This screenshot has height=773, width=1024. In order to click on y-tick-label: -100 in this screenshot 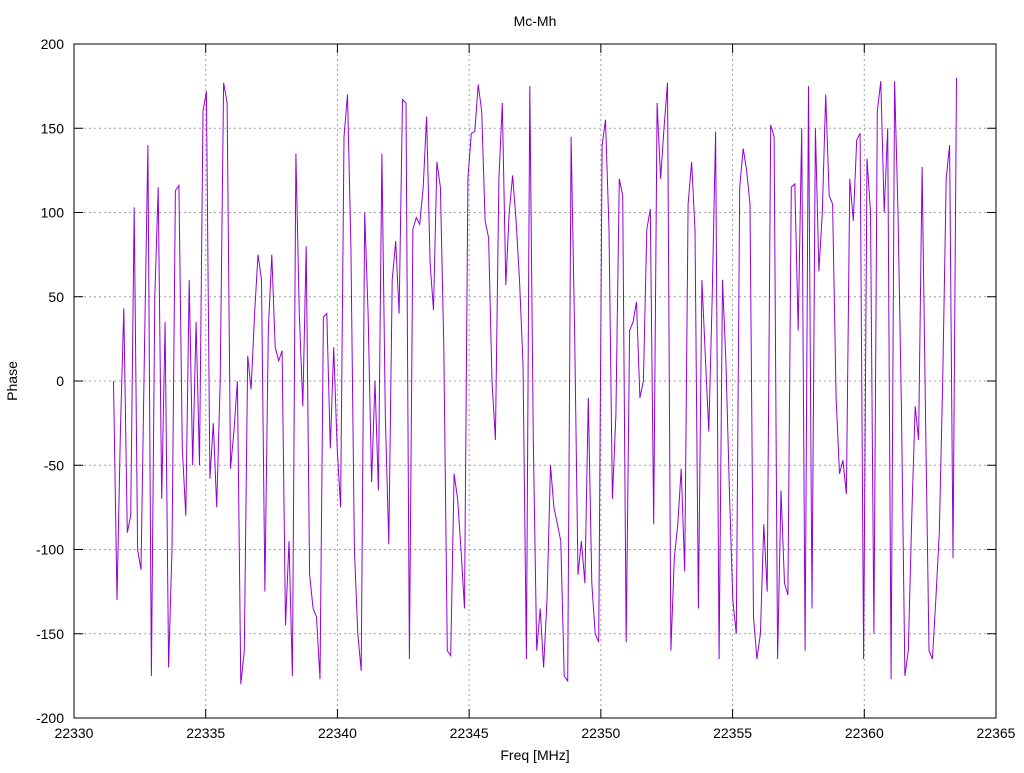, I will do `click(50, 550)`.